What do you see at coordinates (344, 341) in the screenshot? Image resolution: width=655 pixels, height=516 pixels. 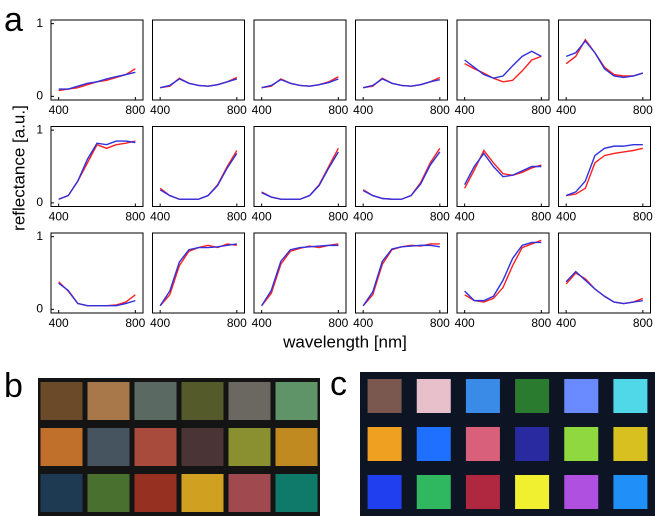 I see `x-axis-label: wavelength [nm]` at bounding box center [344, 341].